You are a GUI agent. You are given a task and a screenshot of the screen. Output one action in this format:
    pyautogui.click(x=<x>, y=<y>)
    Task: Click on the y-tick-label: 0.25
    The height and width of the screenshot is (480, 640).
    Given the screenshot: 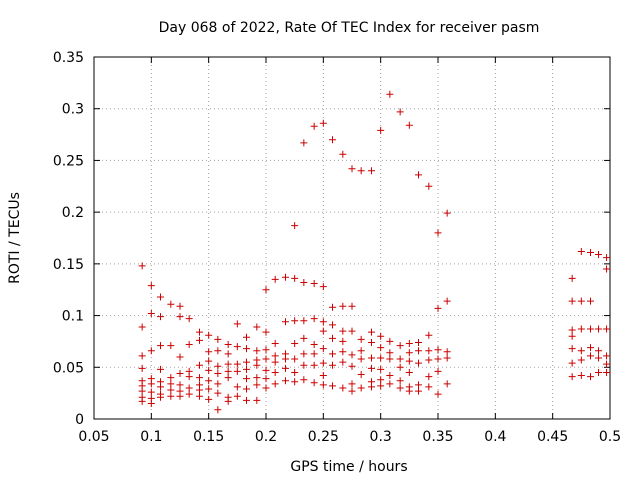 What is the action you would take?
    pyautogui.click(x=68, y=161)
    